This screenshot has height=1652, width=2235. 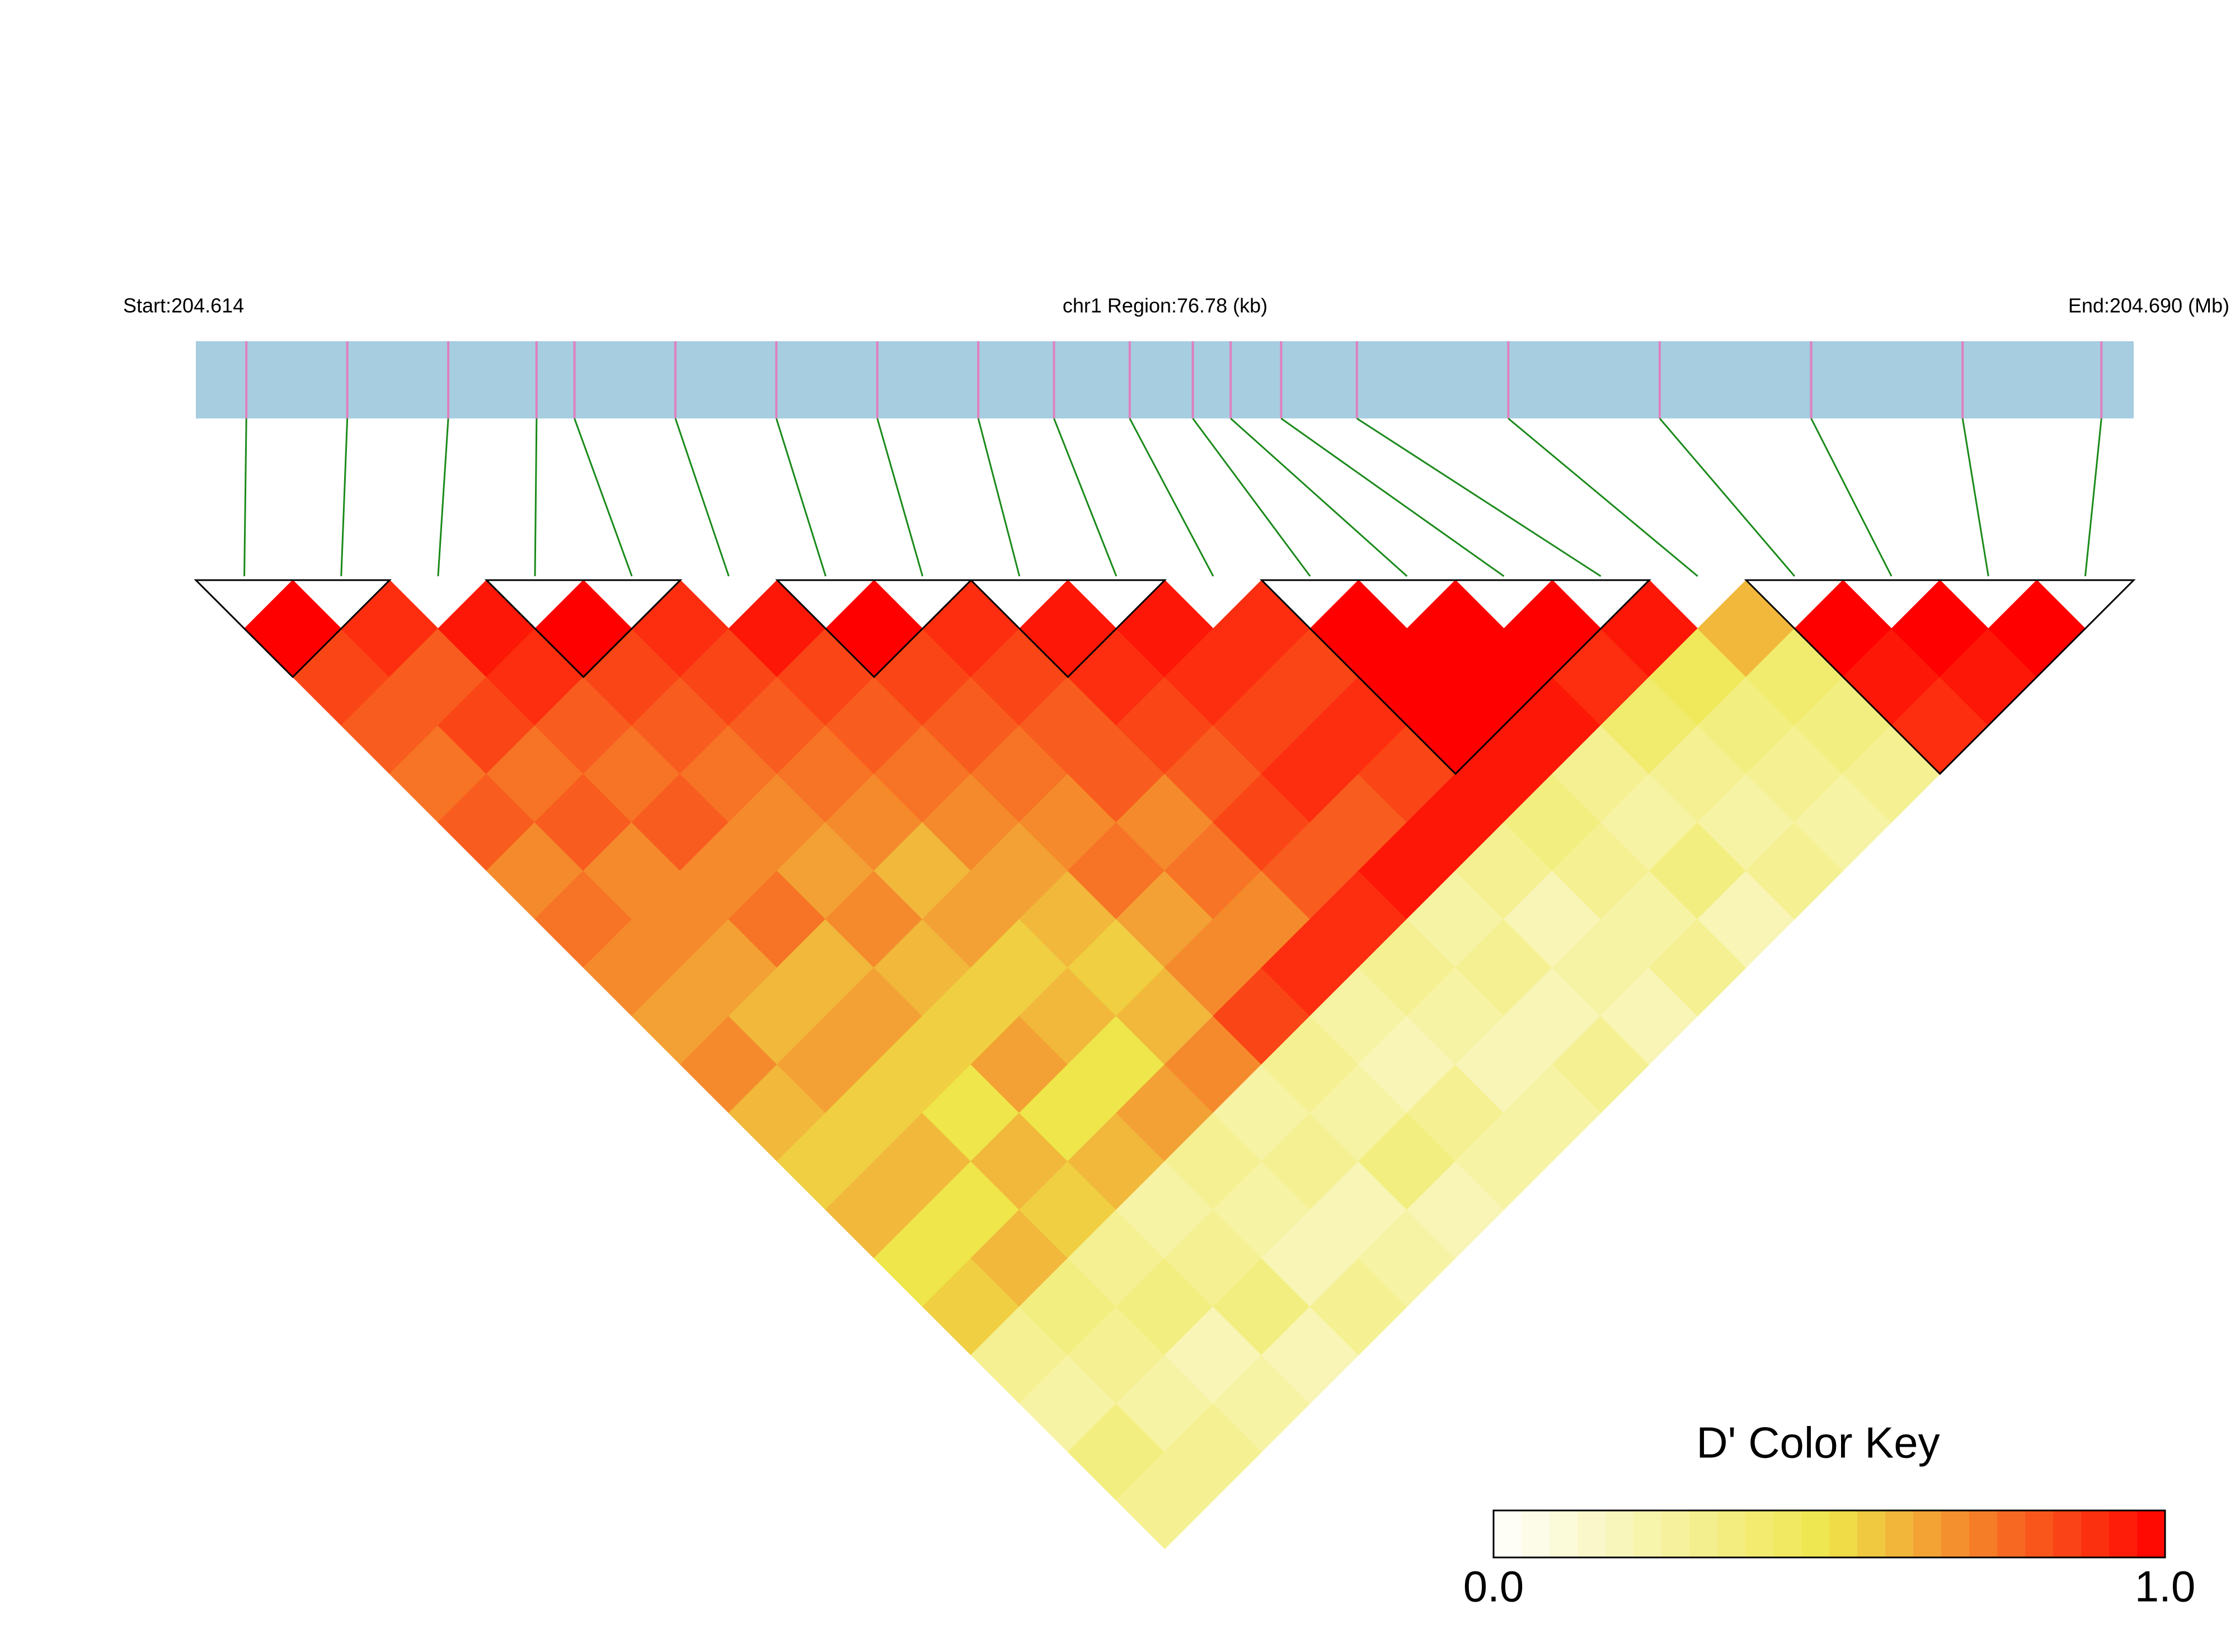 I want to click on color-key-frame, so click(x=1829, y=1534).